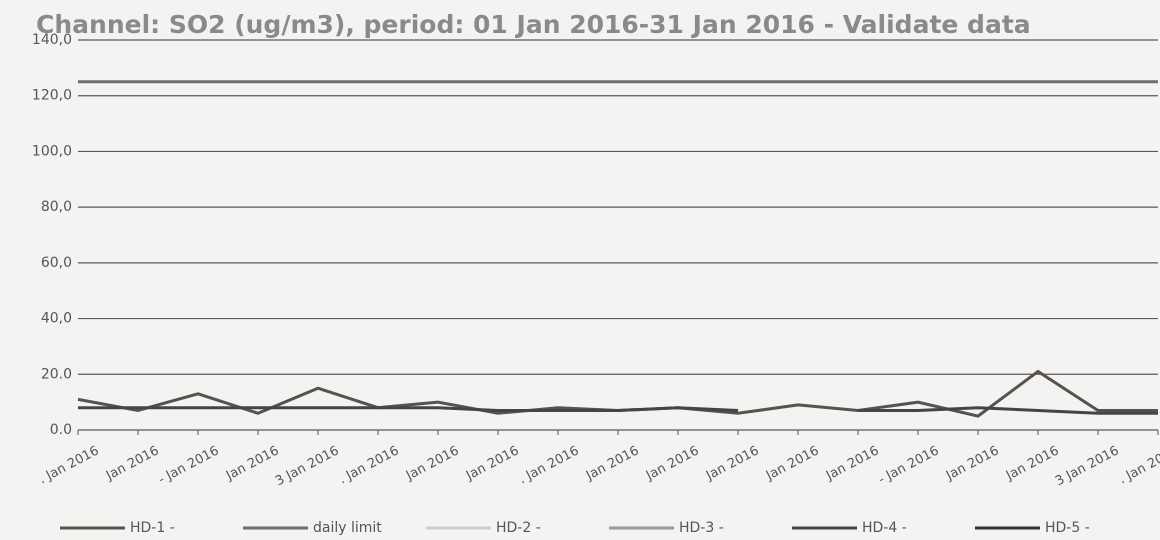  Describe the element at coordinates (56, 374) in the screenshot. I see `y-tick-label: 20.0` at that location.